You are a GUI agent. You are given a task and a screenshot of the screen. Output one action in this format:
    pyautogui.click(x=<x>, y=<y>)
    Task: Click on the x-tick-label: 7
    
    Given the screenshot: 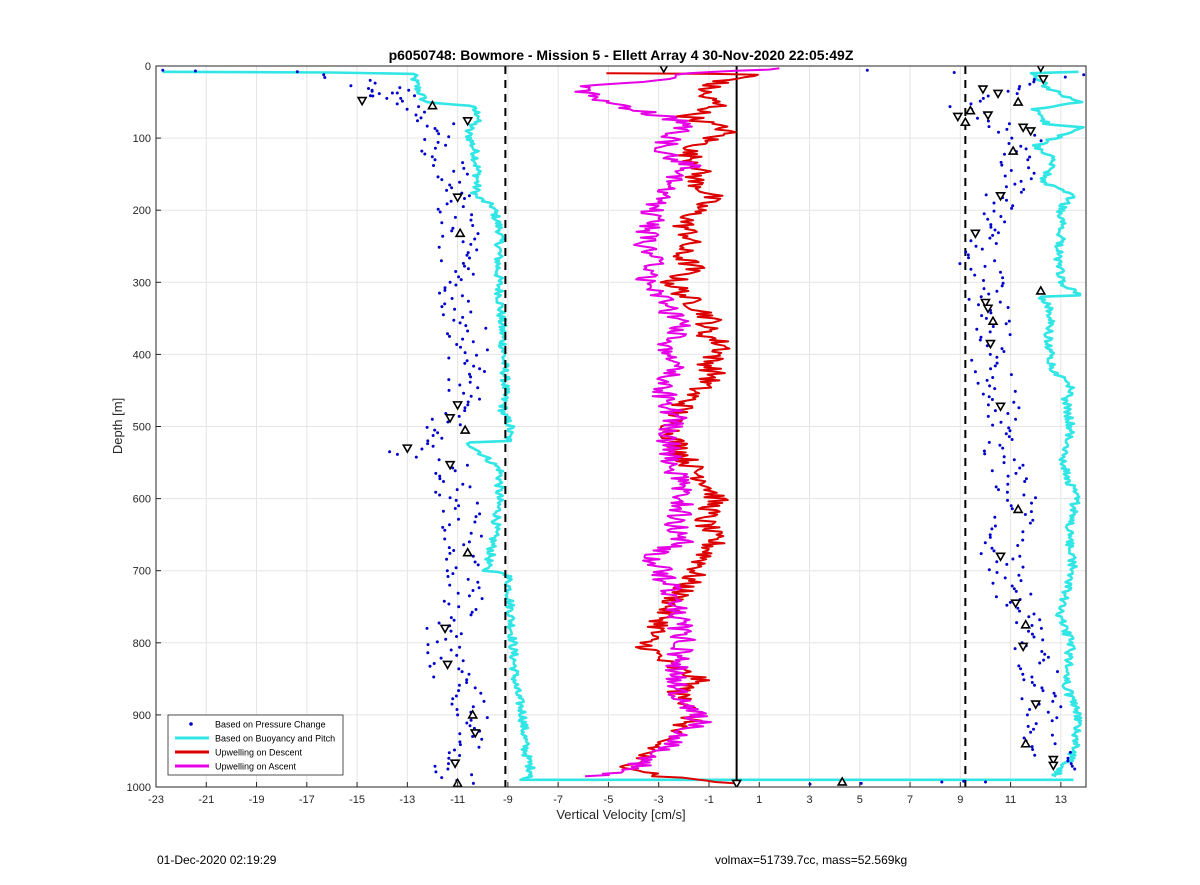 What is the action you would take?
    pyautogui.click(x=910, y=800)
    